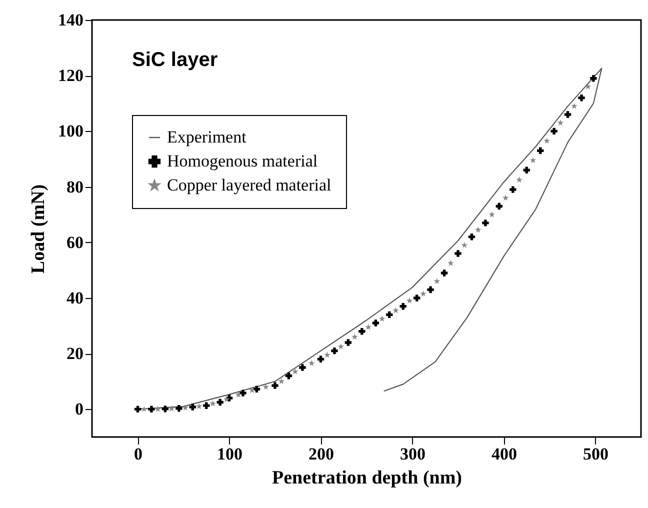 The image size is (648, 508). What do you see at coordinates (71, 20) in the screenshot?
I see `y-tick-label: 140` at bounding box center [71, 20].